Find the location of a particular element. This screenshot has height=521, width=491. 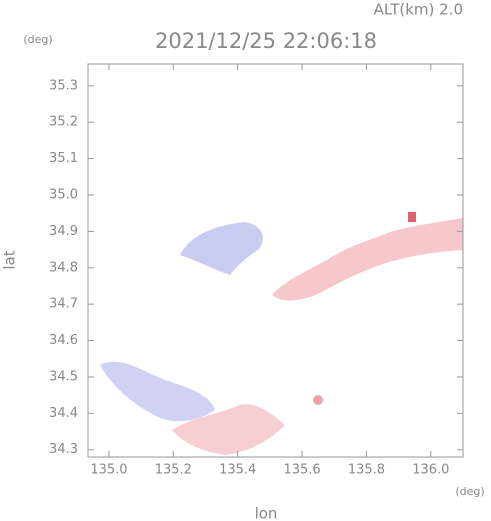

altitude-label: ALT(km) 2.0 is located at coordinates (418, 10).